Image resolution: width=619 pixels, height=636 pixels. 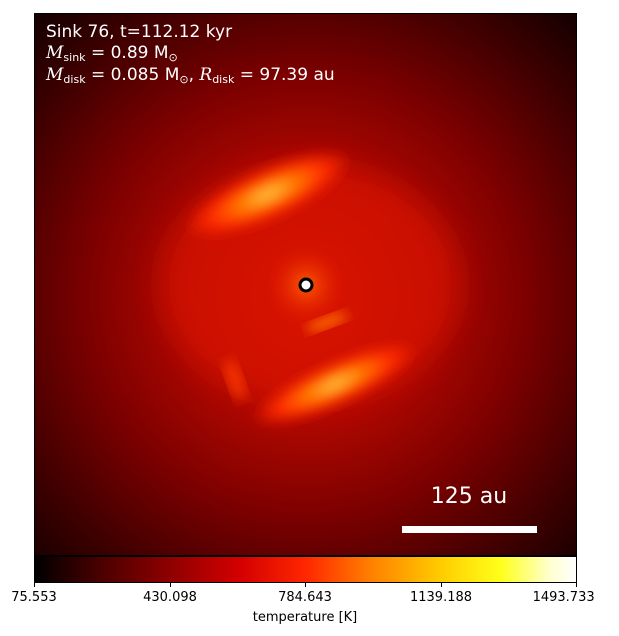 I want to click on colorbar-tick-label: 784.643, so click(x=305, y=597).